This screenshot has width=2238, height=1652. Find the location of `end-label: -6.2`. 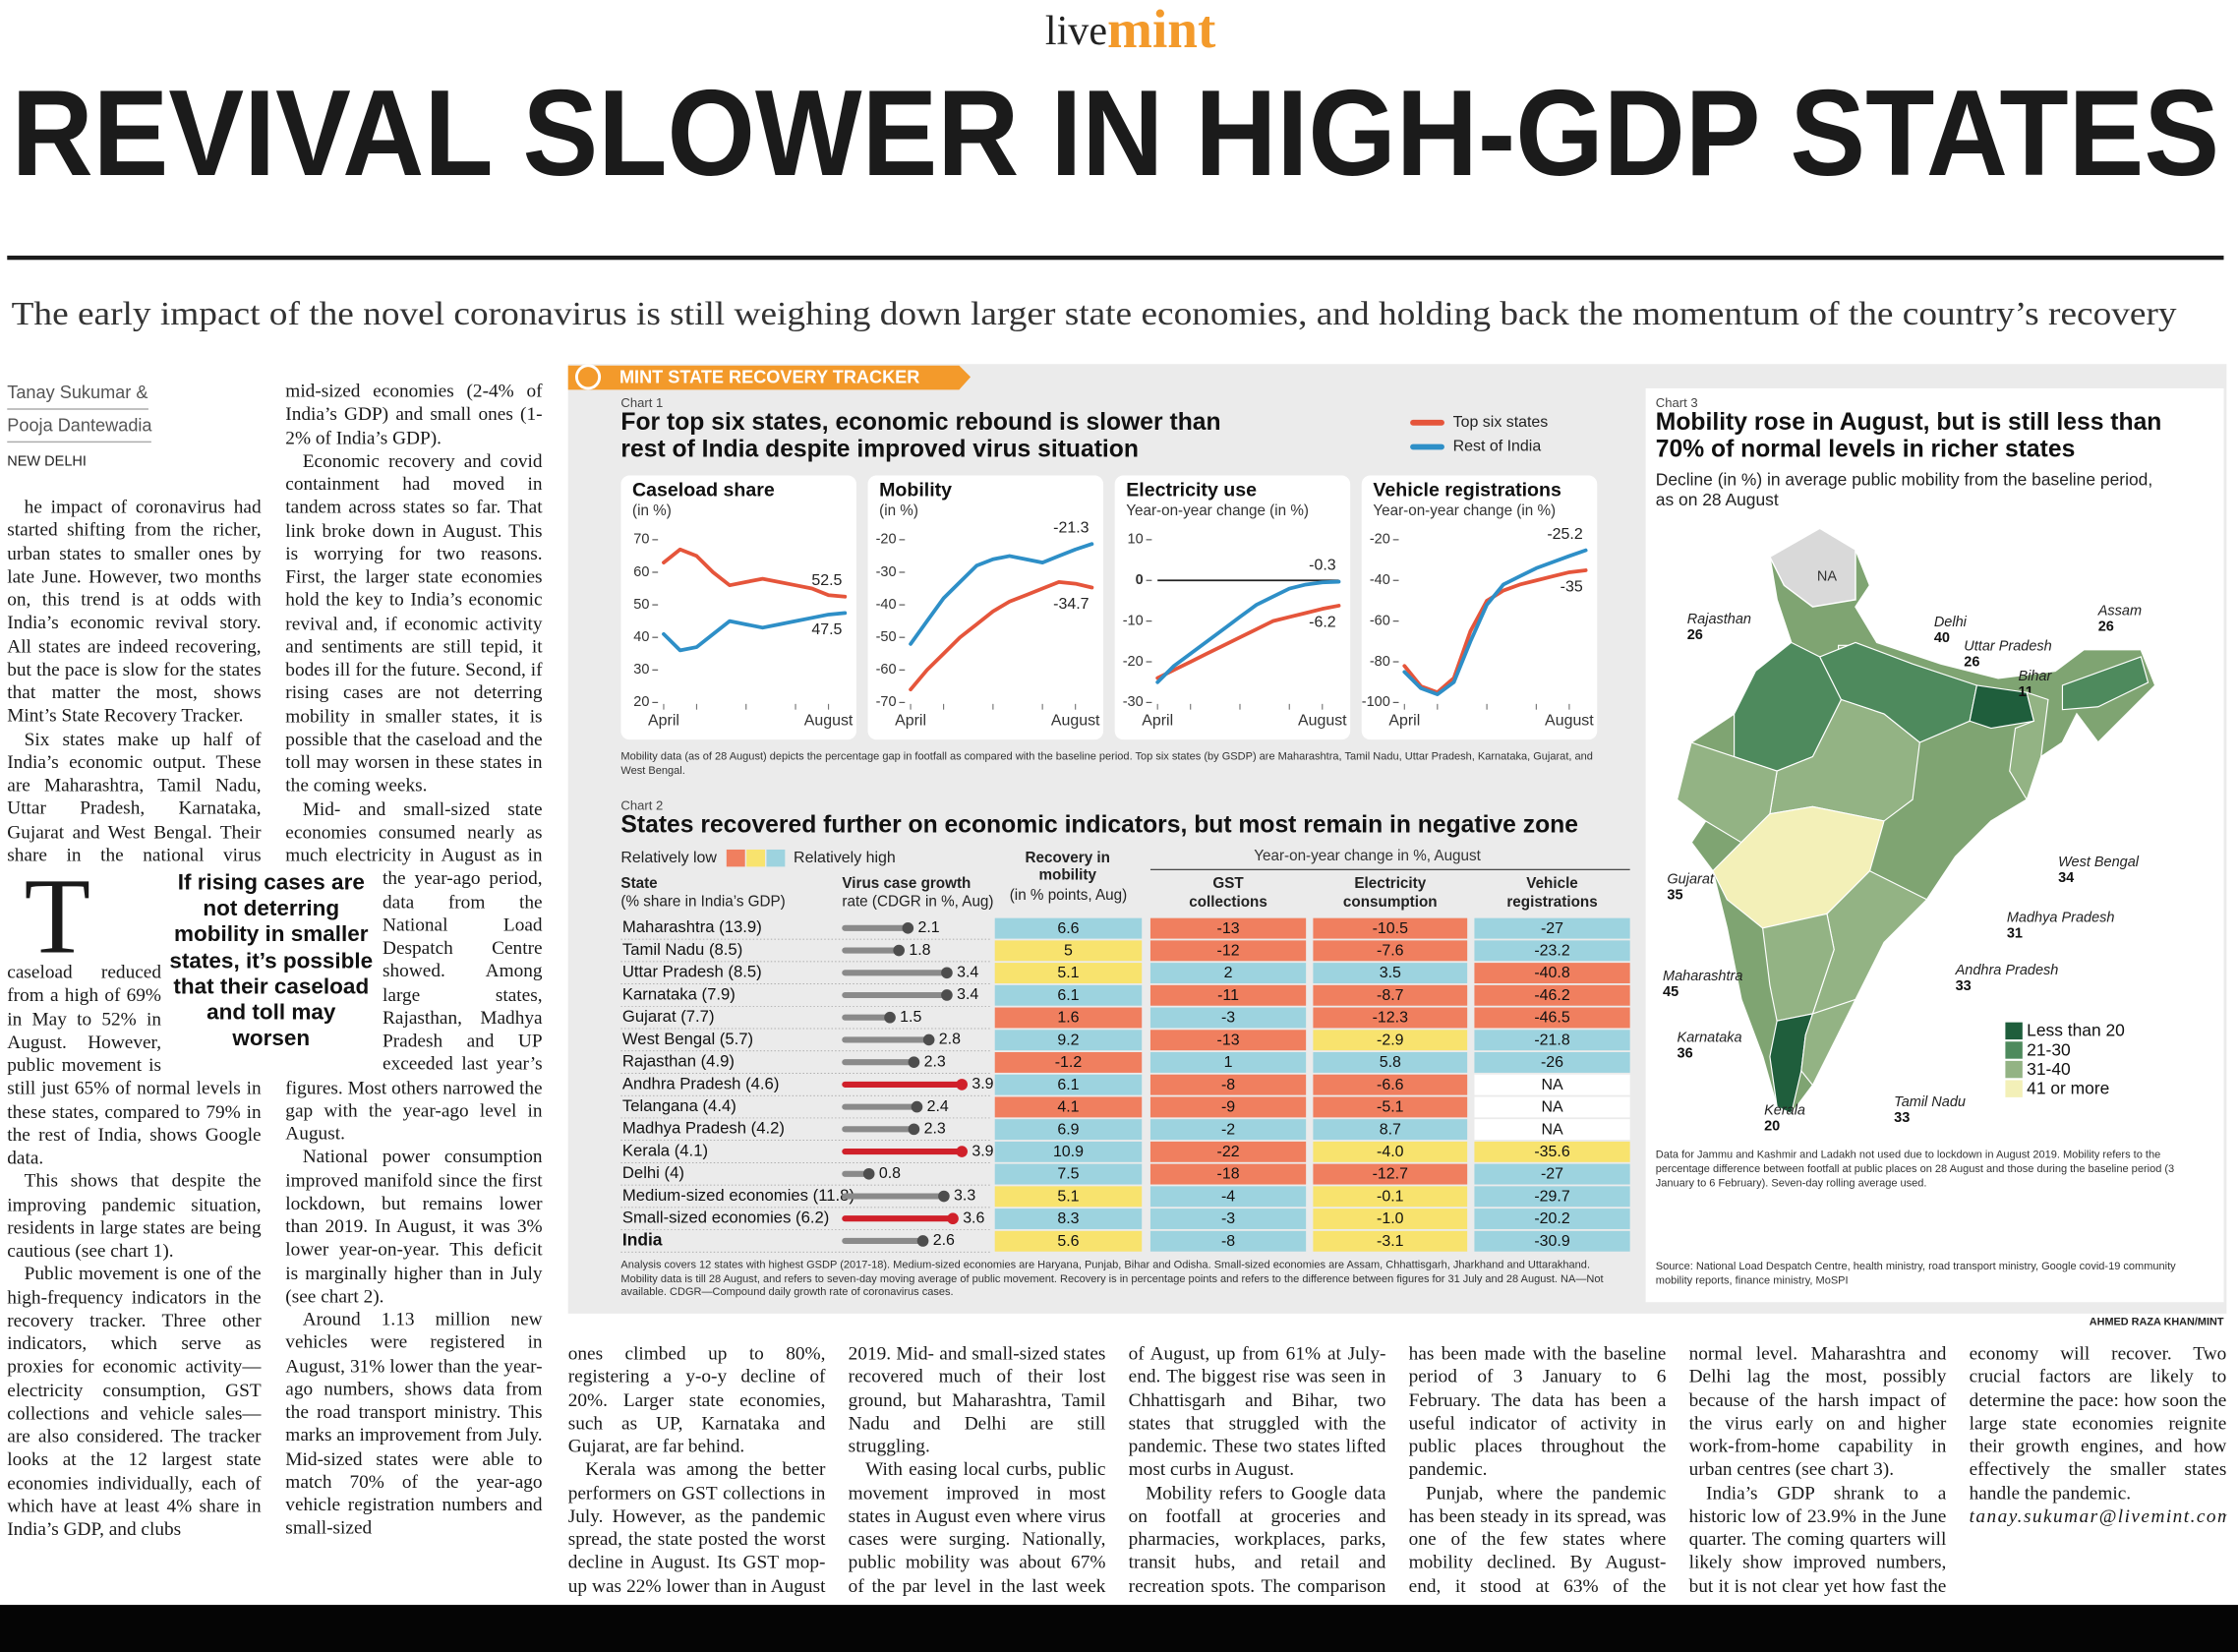

end-label: -6.2 is located at coordinates (1322, 623).